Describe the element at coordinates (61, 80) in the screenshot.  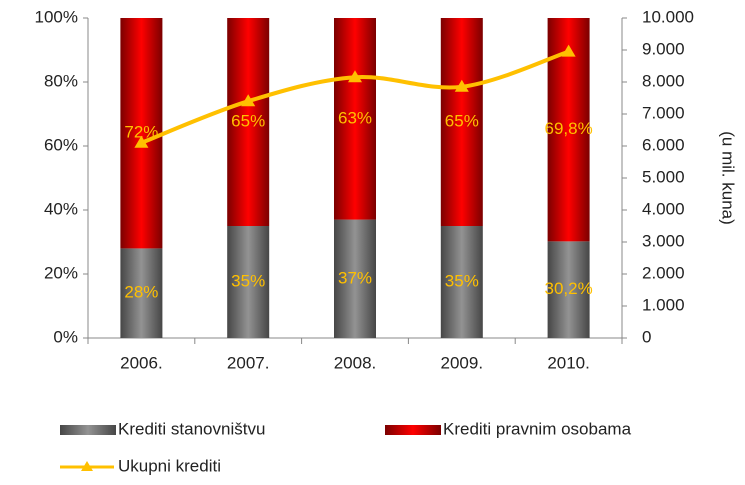
I see `y-tick-label: 80%` at that location.